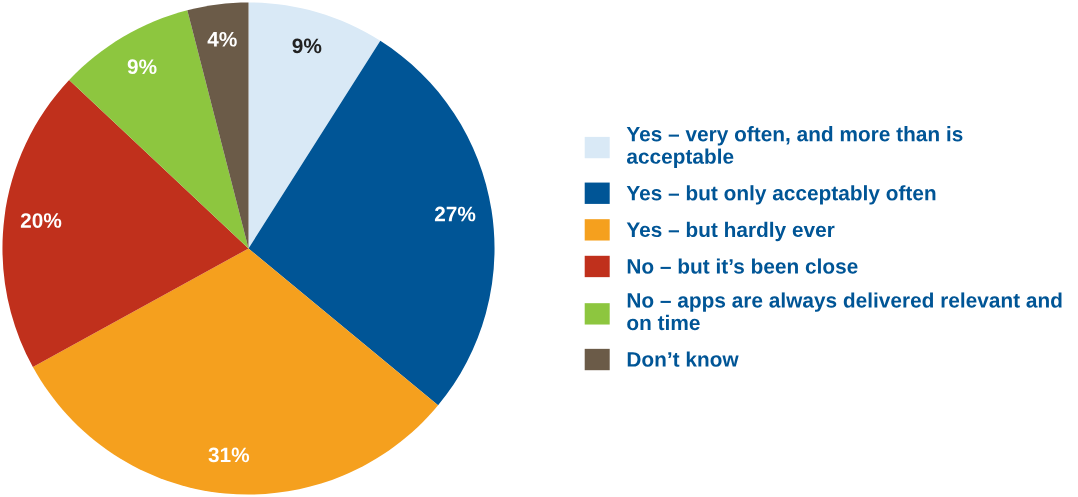 This screenshot has width=1078, height=497. I want to click on legend-label: Don’t know, so click(683, 359).